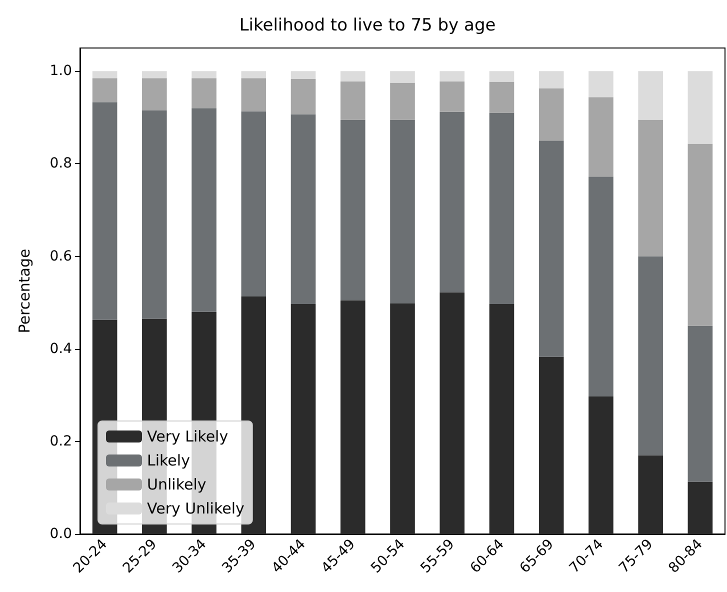 Image resolution: width=727 pixels, height=592 pixels. What do you see at coordinates (61, 534) in the screenshot?
I see `y-tick-label: 0.0` at bounding box center [61, 534].